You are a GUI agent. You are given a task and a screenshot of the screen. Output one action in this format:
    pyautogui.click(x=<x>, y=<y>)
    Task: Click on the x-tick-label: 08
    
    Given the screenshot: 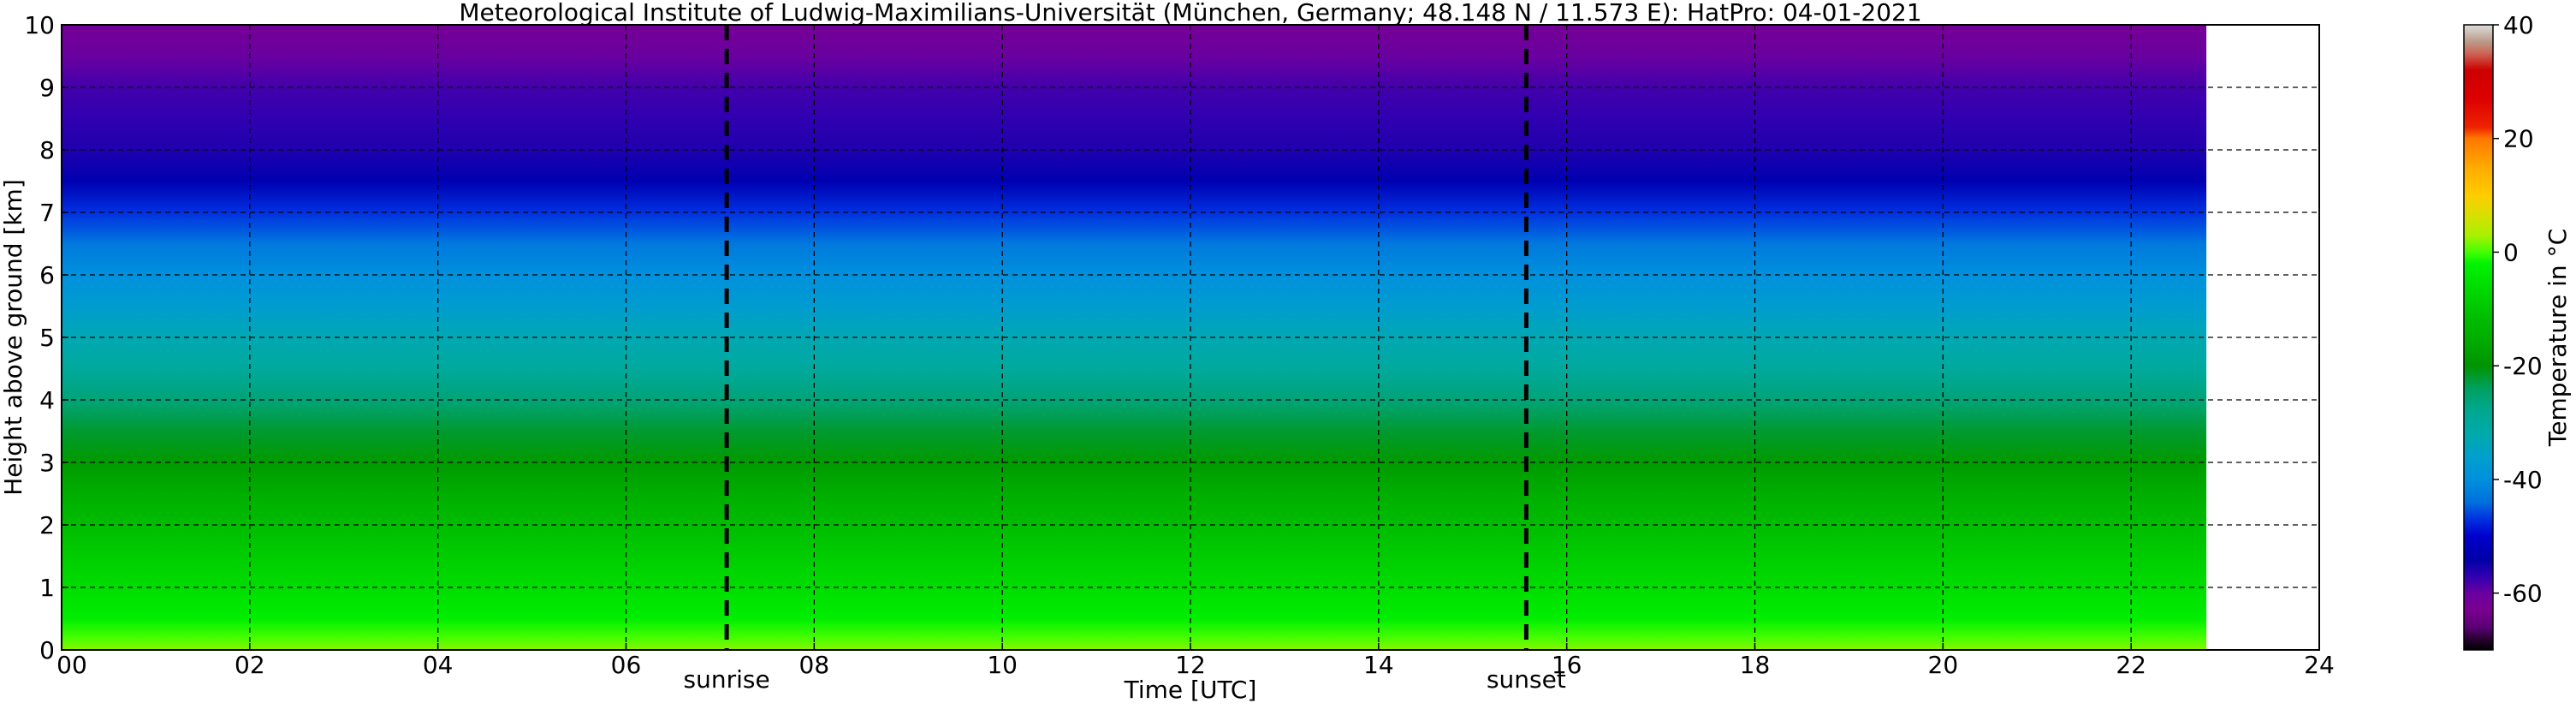 What is the action you would take?
    pyautogui.click(x=814, y=665)
    